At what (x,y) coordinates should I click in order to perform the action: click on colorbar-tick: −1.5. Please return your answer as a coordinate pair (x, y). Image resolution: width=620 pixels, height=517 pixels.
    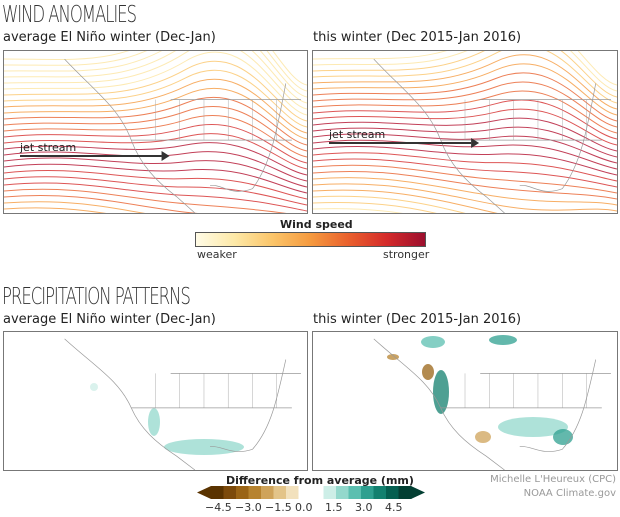
    Looking at the image, I should click on (278, 507).